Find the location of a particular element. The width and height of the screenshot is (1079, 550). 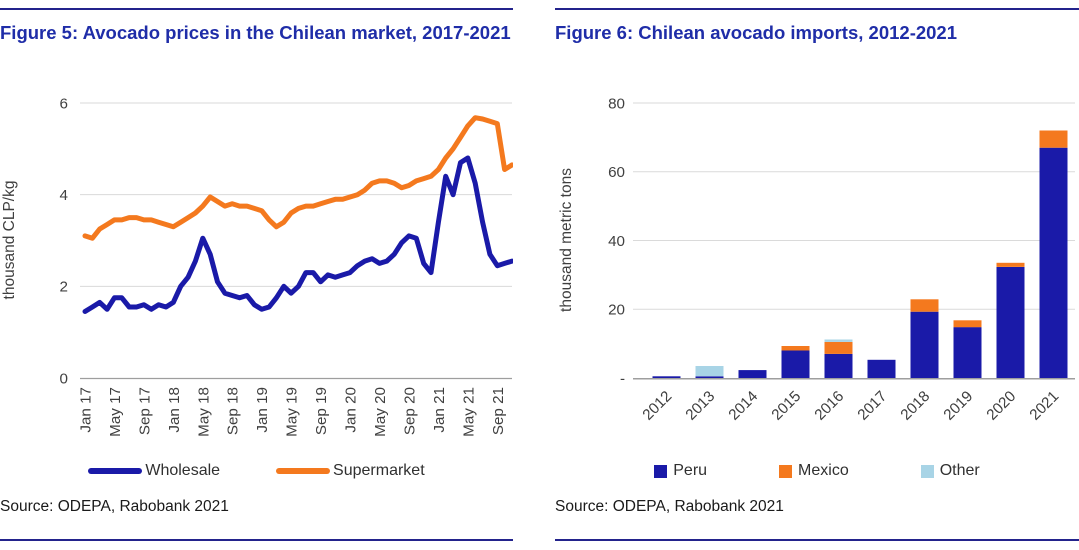

bar-2015-peru is located at coordinates (795, 364).